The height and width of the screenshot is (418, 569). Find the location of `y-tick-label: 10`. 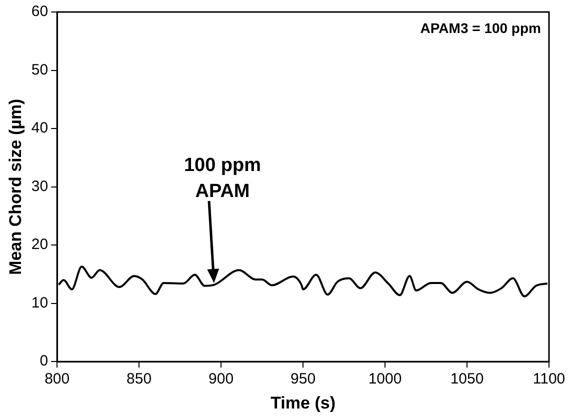

y-tick-label: 10 is located at coordinates (39, 303).